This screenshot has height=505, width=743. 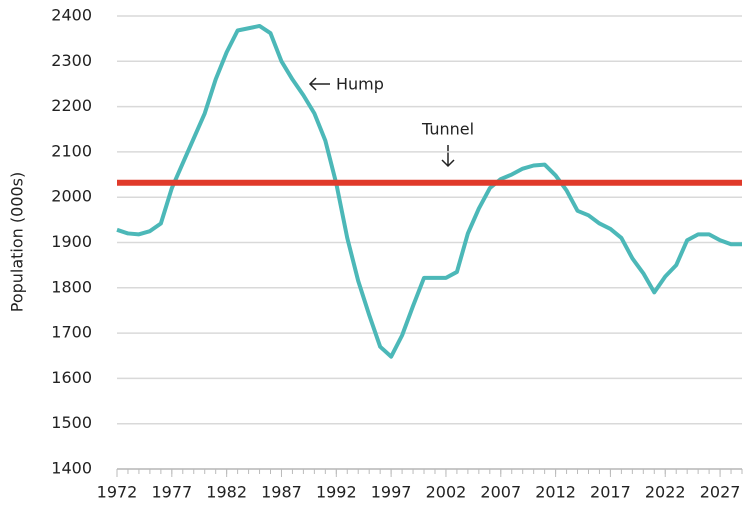 What do you see at coordinates (665, 492) in the screenshot?
I see `x-tick-label: 2022` at bounding box center [665, 492].